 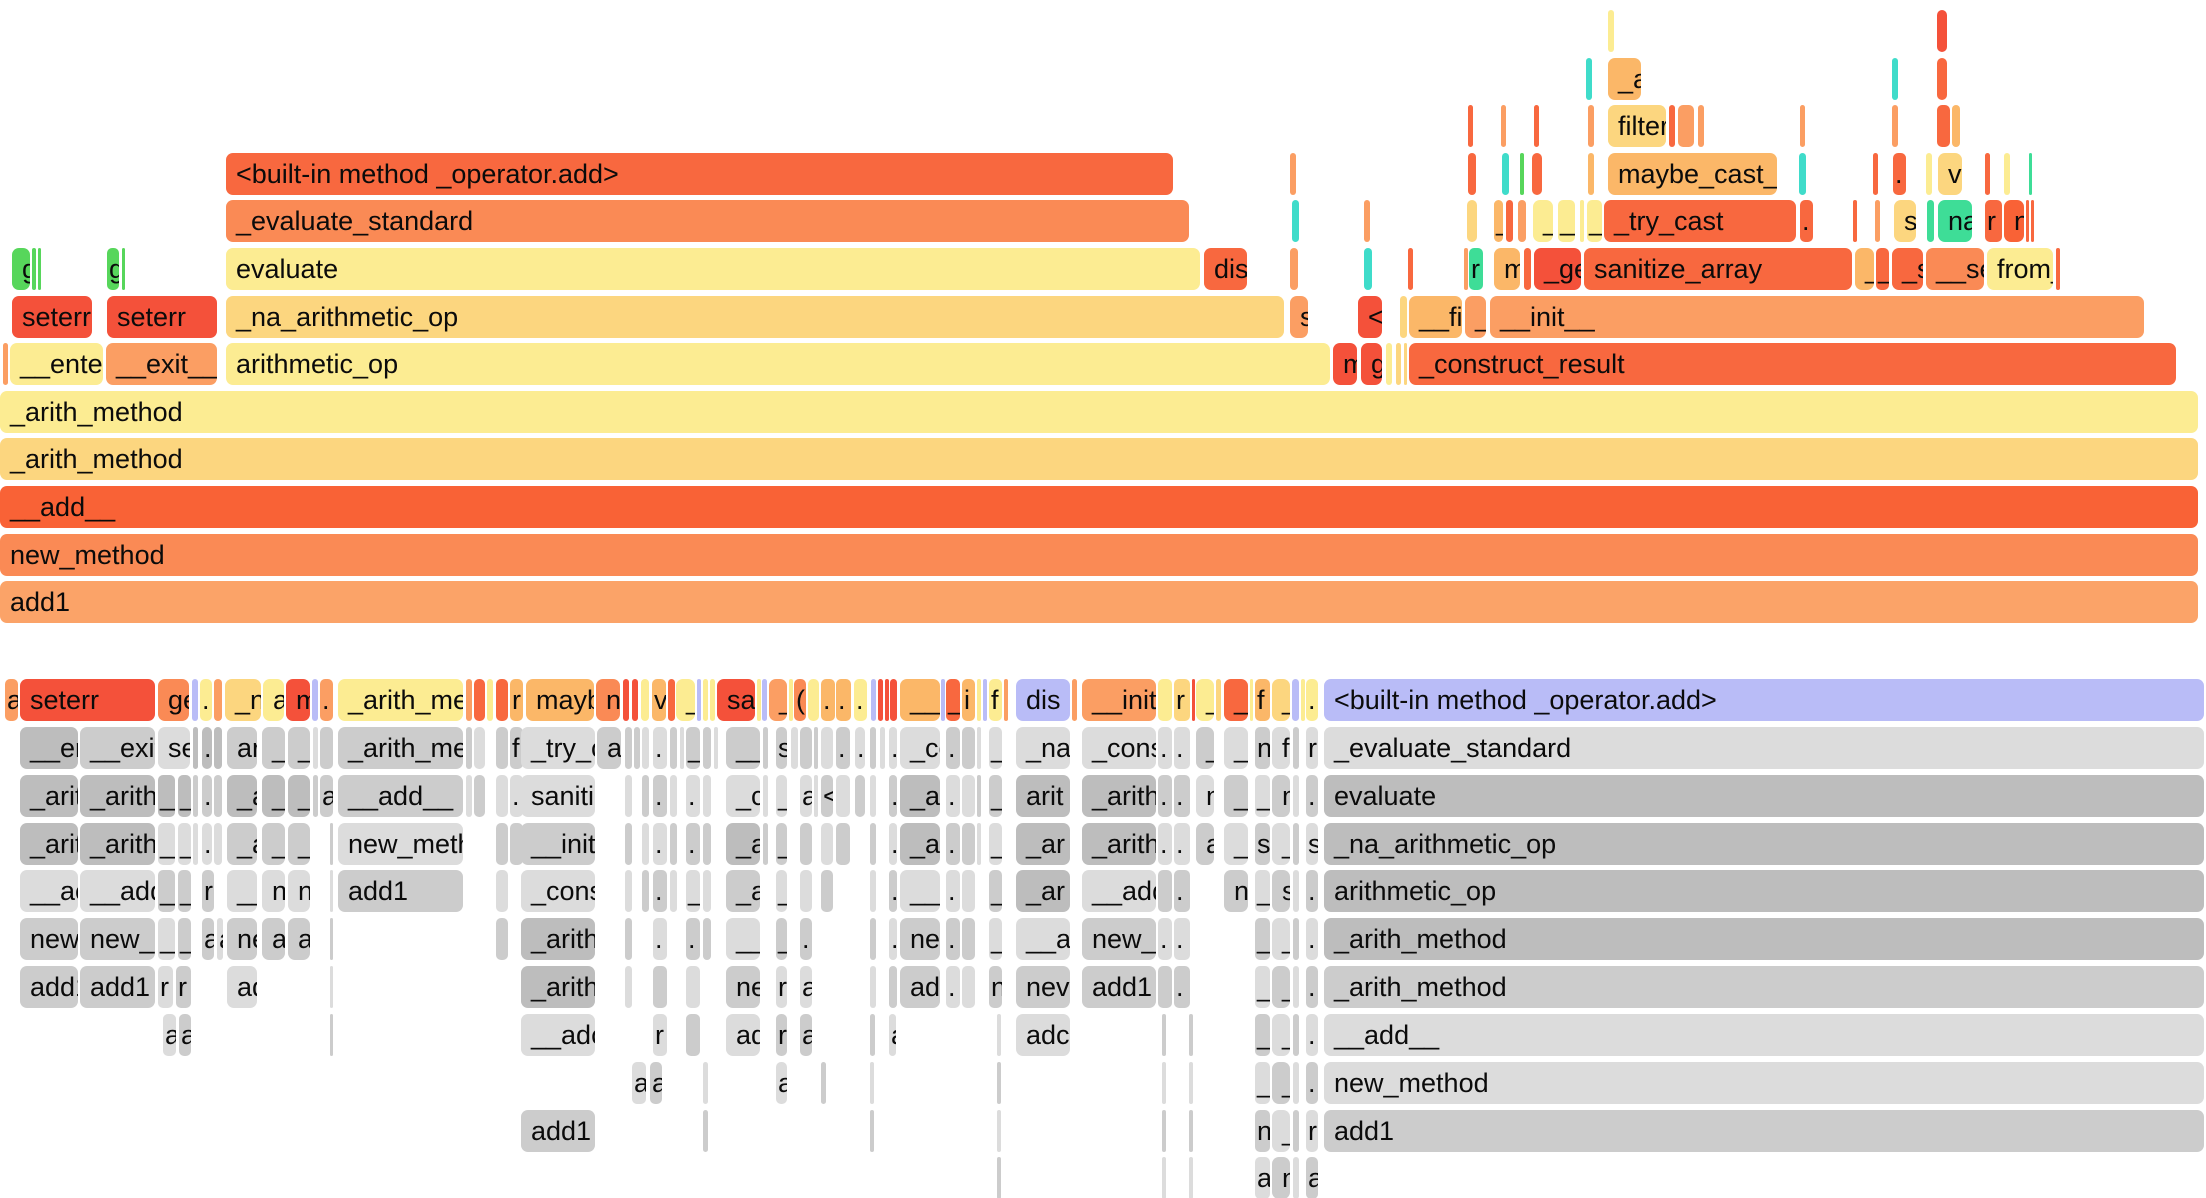 What do you see at coordinates (1955, 221) in the screenshot?
I see `flame-graph-time-order-frame: na` at bounding box center [1955, 221].